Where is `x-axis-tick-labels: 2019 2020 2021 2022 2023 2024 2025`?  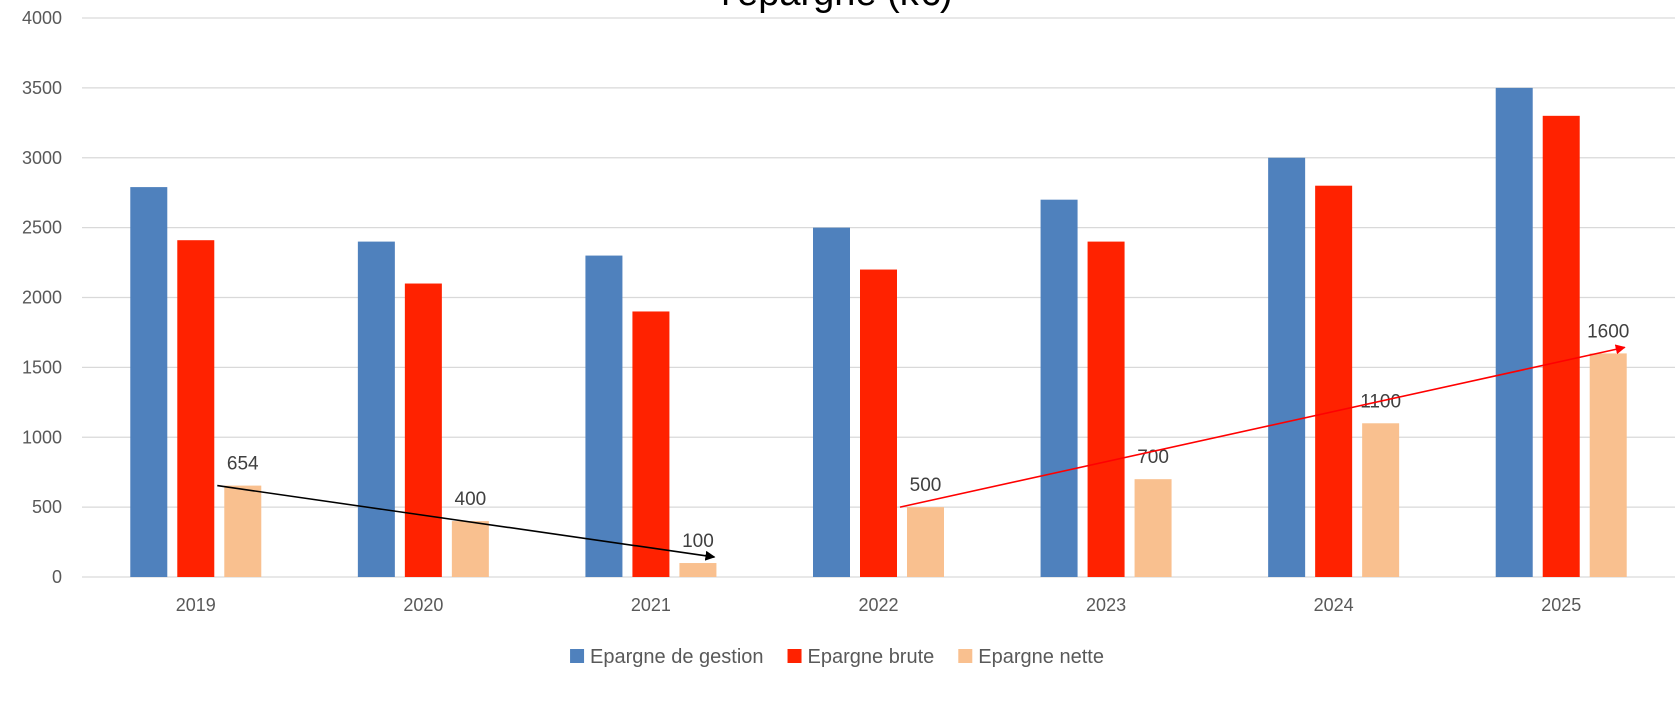
x-axis-tick-labels: 2019 2020 2021 2022 2023 2024 2025 is located at coordinates (878, 605).